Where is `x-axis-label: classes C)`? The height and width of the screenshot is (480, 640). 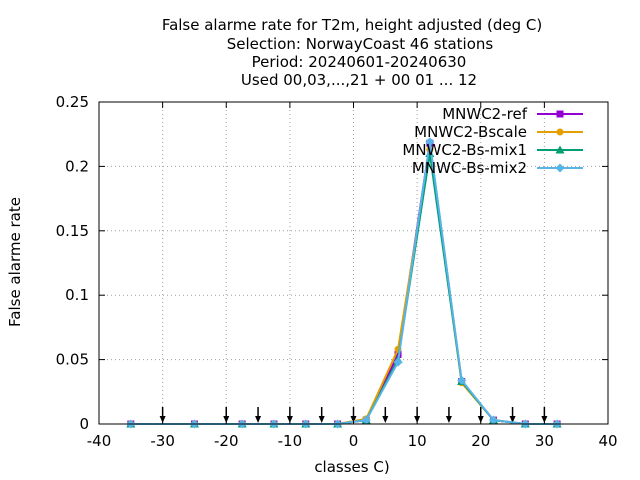 x-axis-label: classes C) is located at coordinates (351, 467).